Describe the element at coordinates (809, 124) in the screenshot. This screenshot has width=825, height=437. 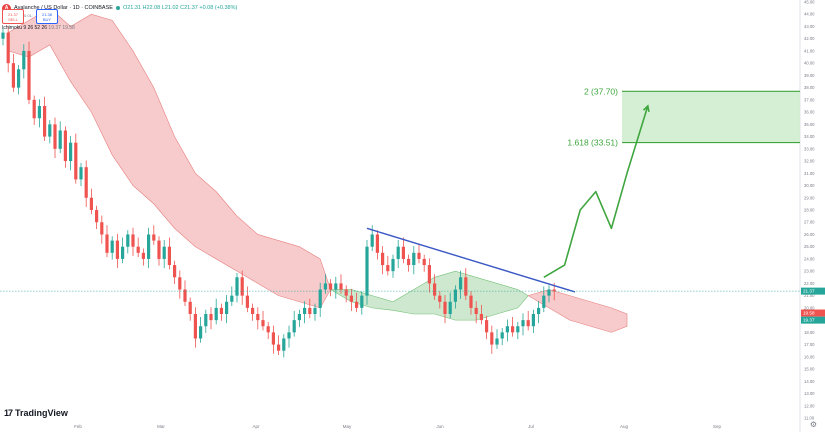
I see `y-tick-label: 35.00` at that location.